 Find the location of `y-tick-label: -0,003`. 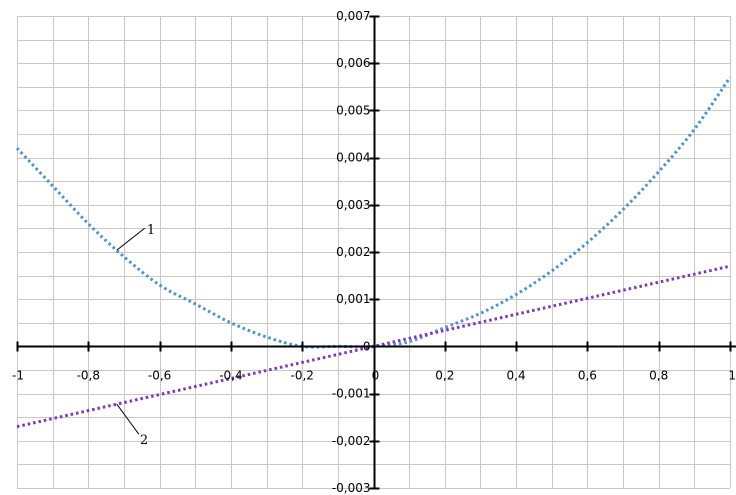

y-tick-label: -0,003 is located at coordinates (351, 488).